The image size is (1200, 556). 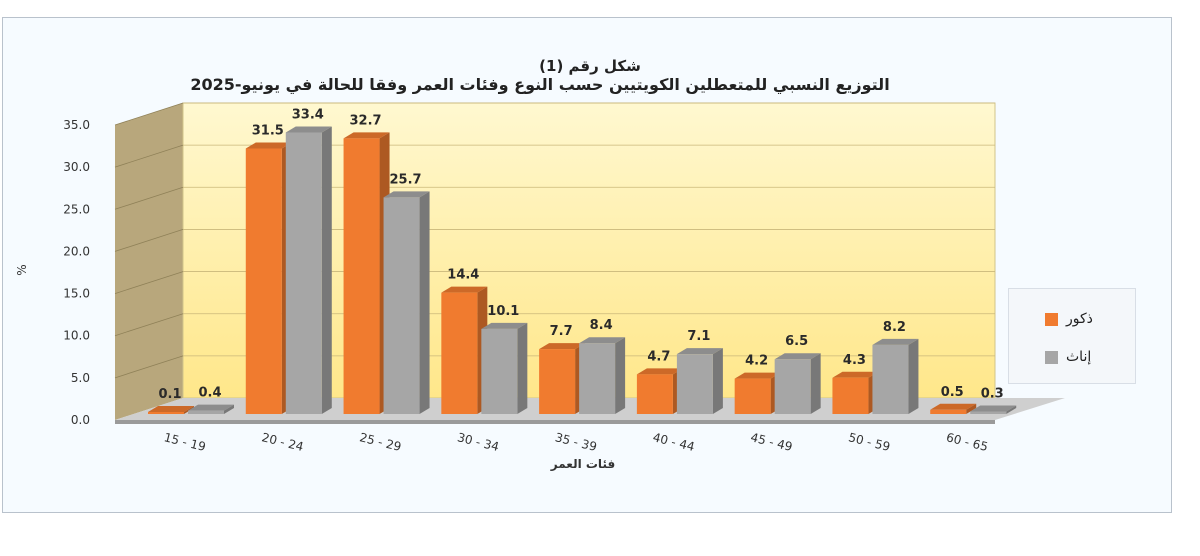 I want to click on data-label: 32.7, so click(x=366, y=120).